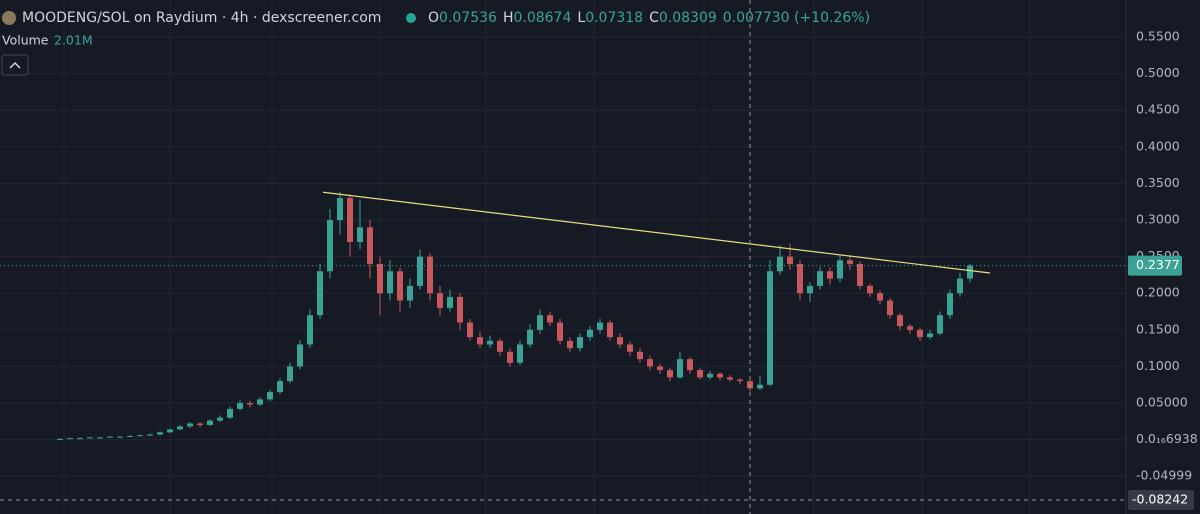 This screenshot has width=1200, height=514. Describe the element at coordinates (25, 40) in the screenshot. I see `volume-label: Volume` at that location.